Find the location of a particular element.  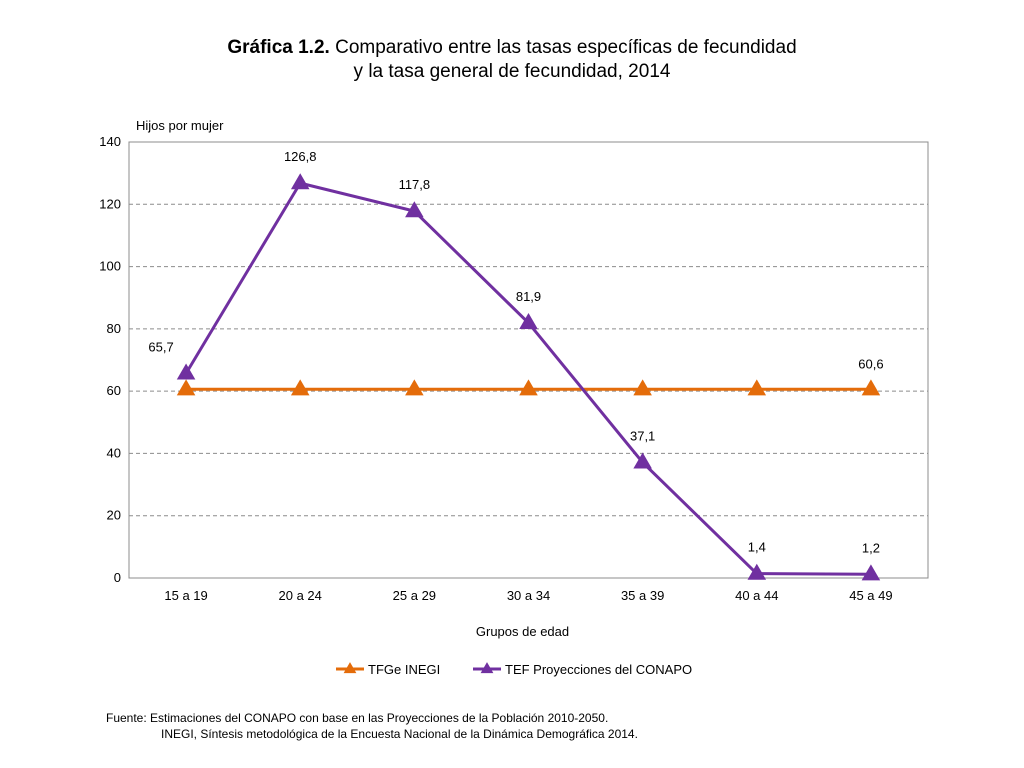

data-label: 1,2 is located at coordinates (871, 547).